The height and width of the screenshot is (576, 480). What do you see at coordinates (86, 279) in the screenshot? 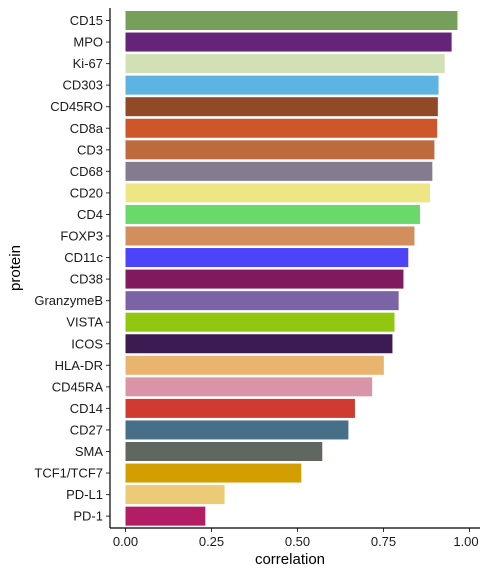
I see `y-tick-label: CD38` at bounding box center [86, 279].